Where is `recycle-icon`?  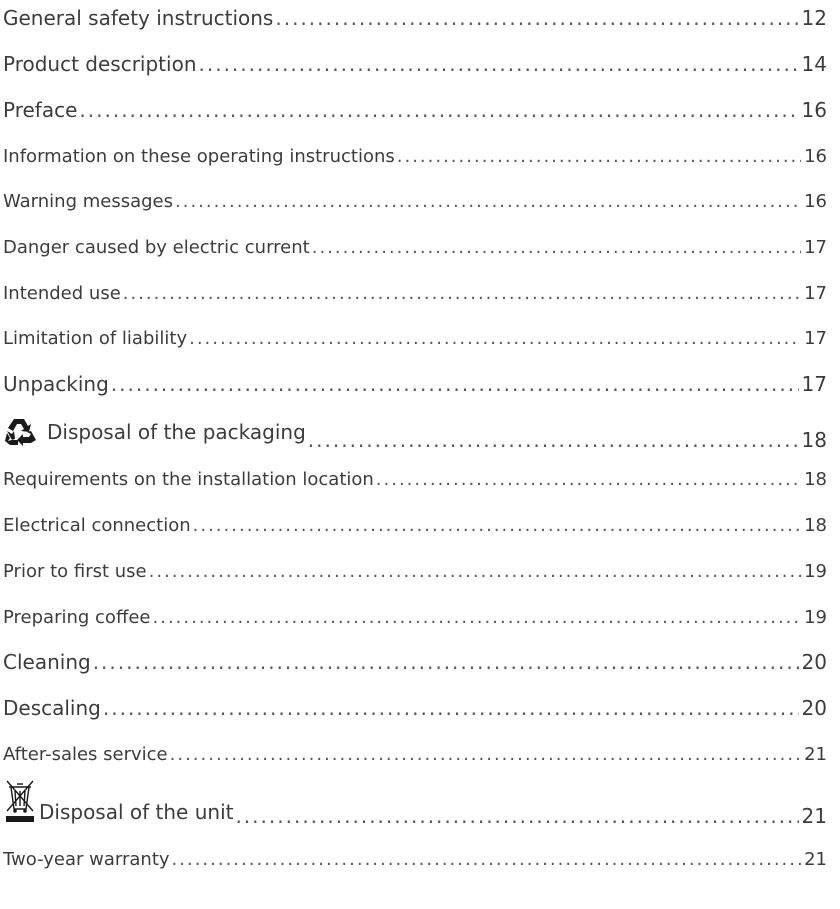
recycle-icon is located at coordinates (20, 432).